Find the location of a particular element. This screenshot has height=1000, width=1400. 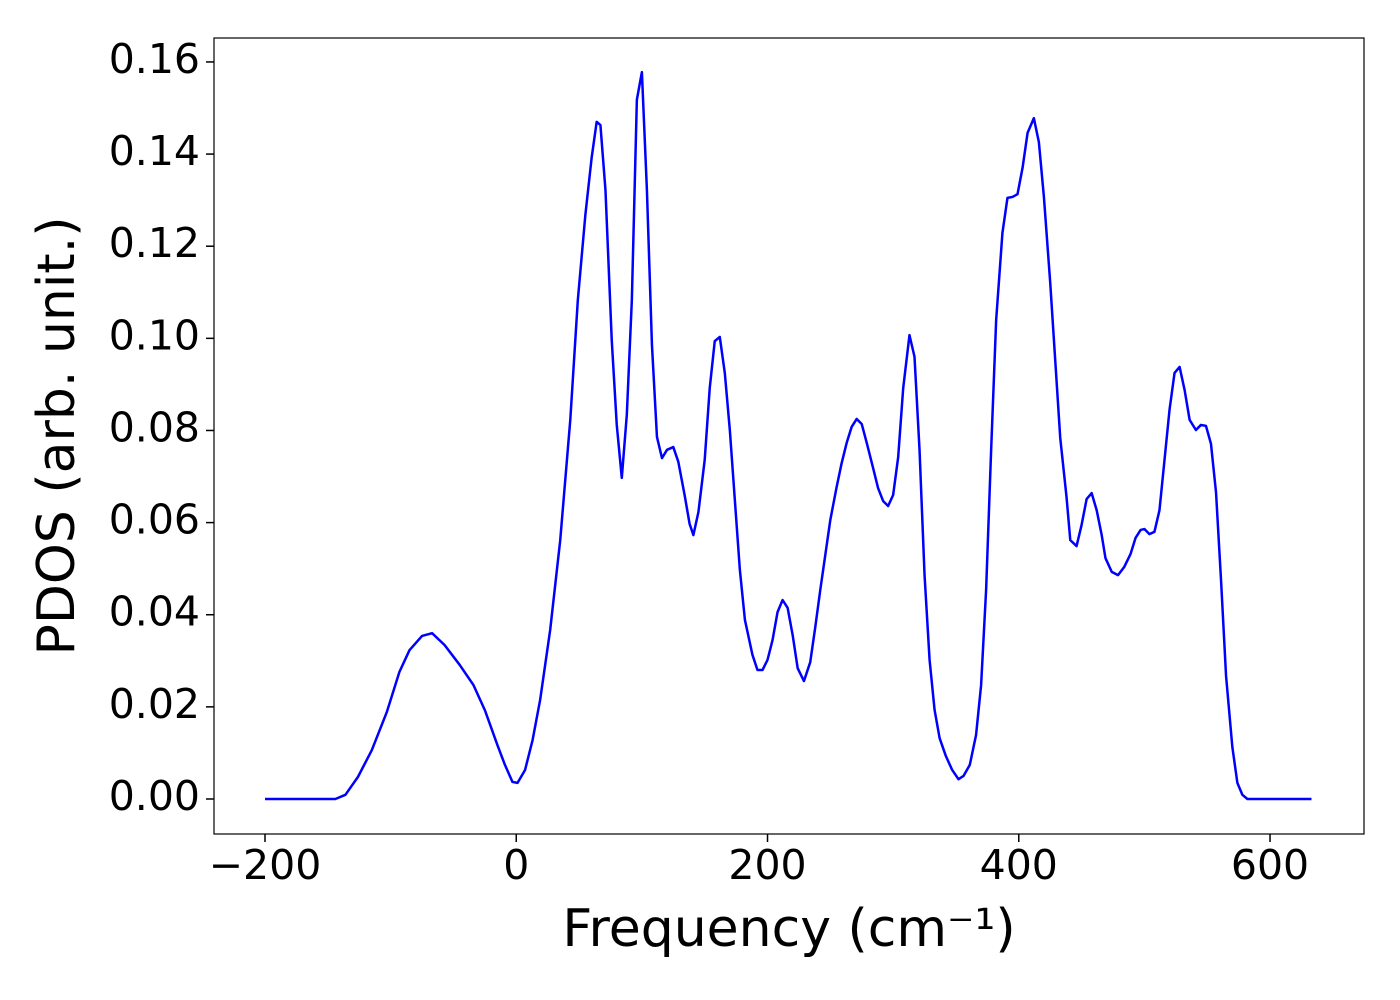

y-axis-label: PDOS (arb. unit.) is located at coordinates (57, 435).